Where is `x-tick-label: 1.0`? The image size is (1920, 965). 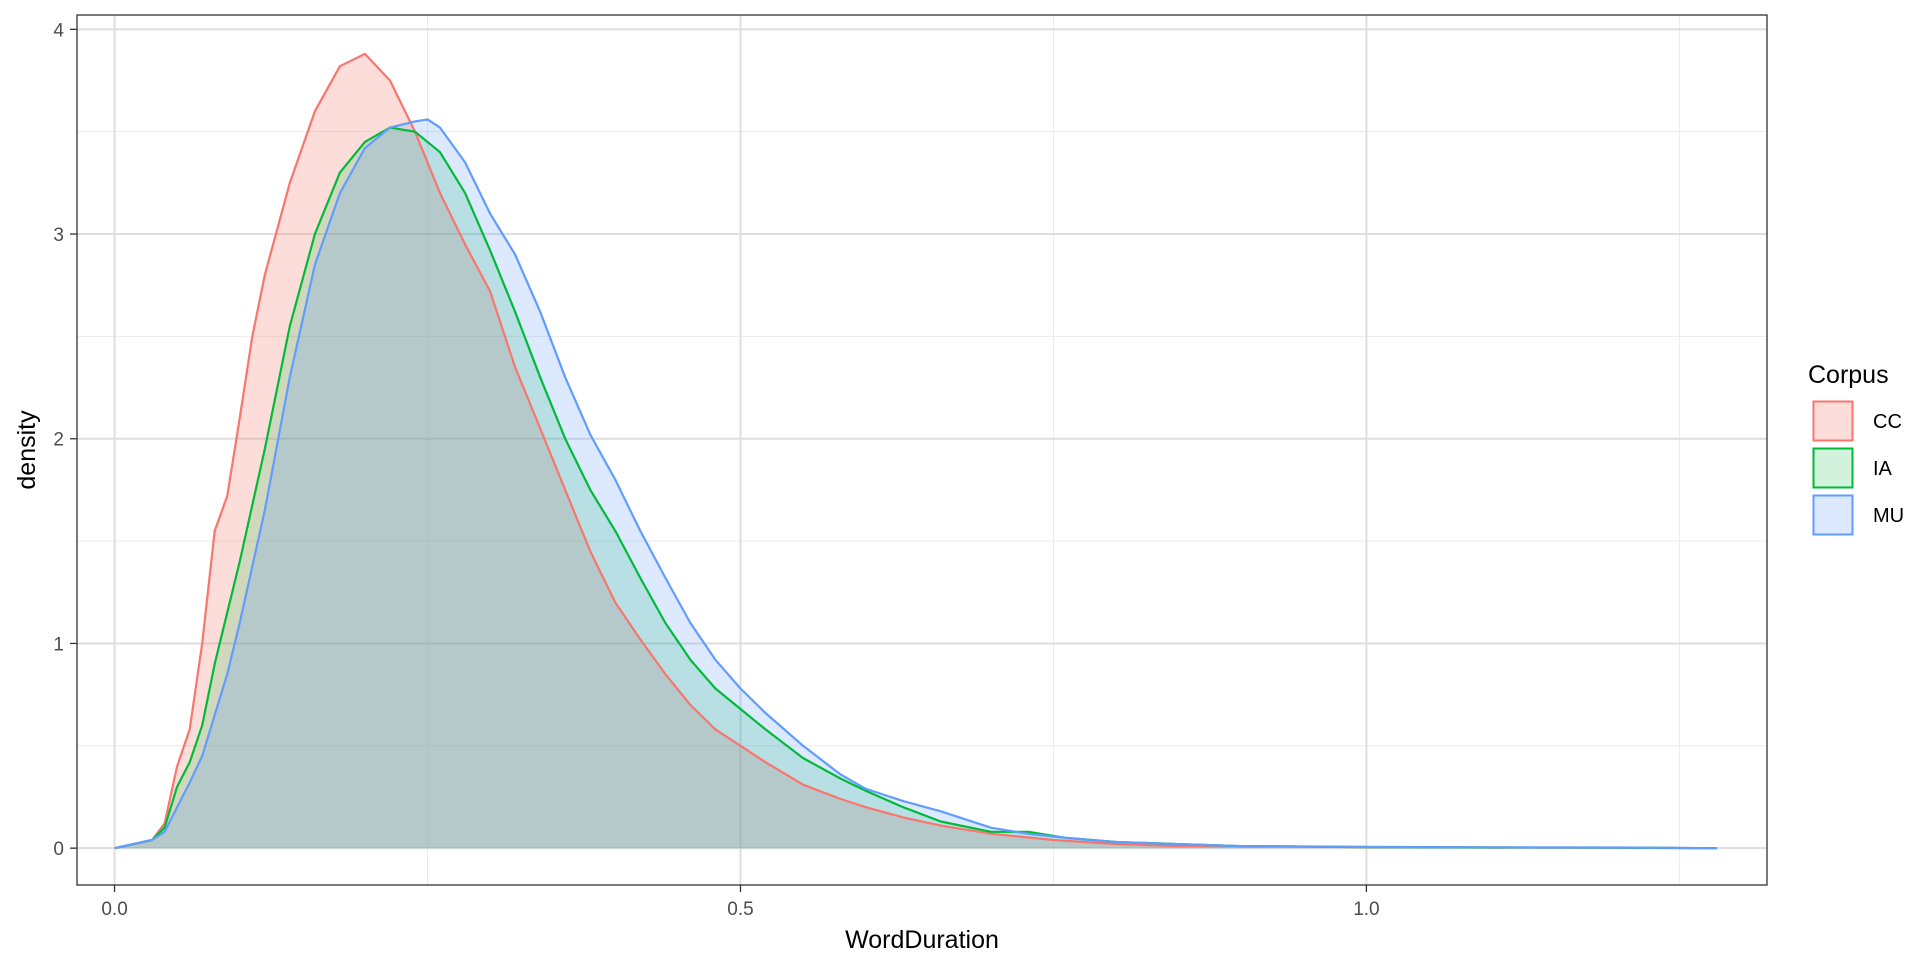 x-tick-label: 1.0 is located at coordinates (1366, 909).